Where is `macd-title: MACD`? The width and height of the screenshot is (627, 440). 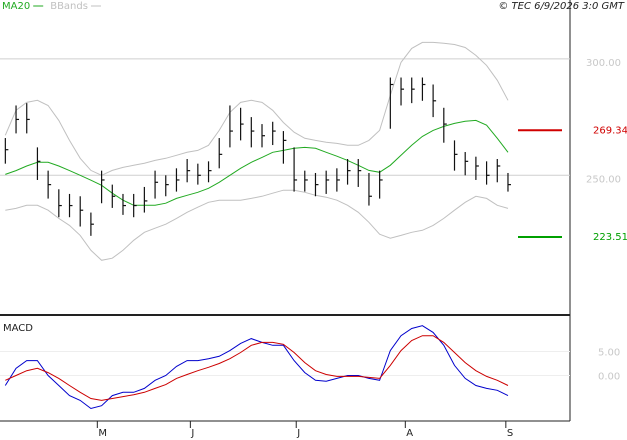 macd-title: MACD is located at coordinates (18, 328).